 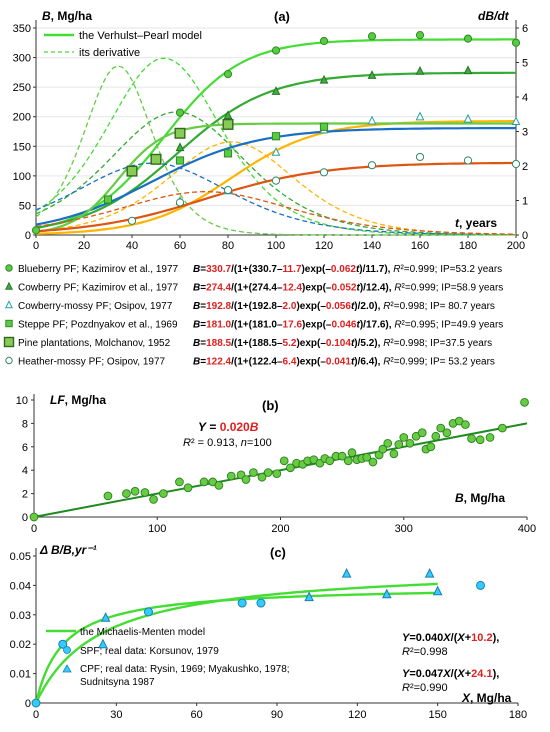 I want to click on panel-c-spf-equation: Y=0.040X/(X+10.2),, so click(x=450, y=638).